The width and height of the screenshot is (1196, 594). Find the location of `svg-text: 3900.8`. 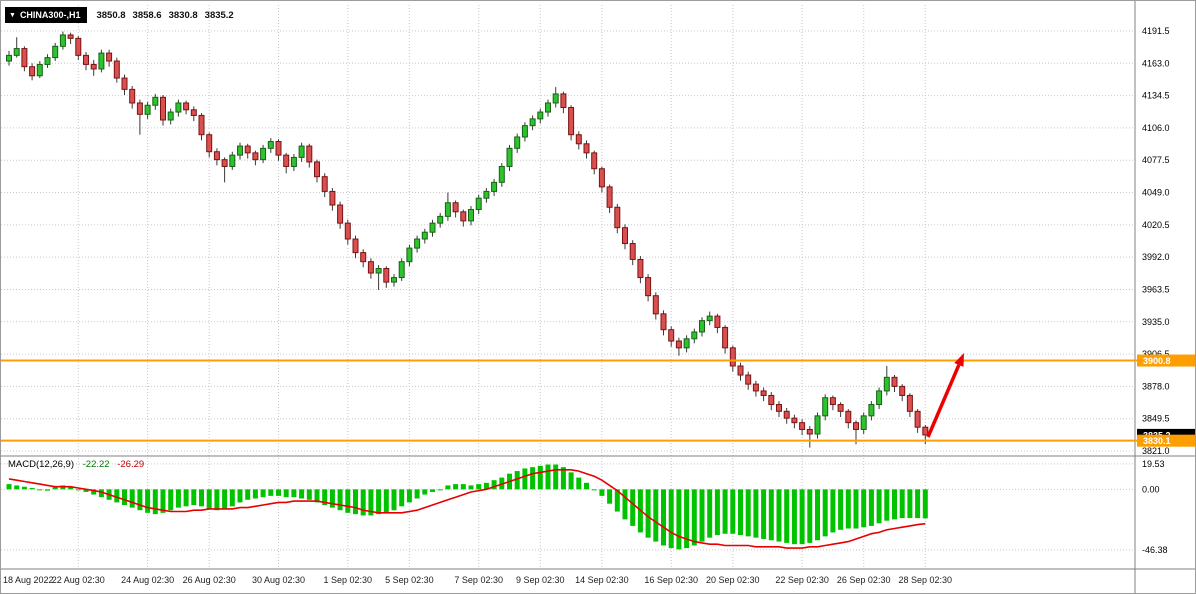

svg-text: 3900.8 is located at coordinates (1157, 361).